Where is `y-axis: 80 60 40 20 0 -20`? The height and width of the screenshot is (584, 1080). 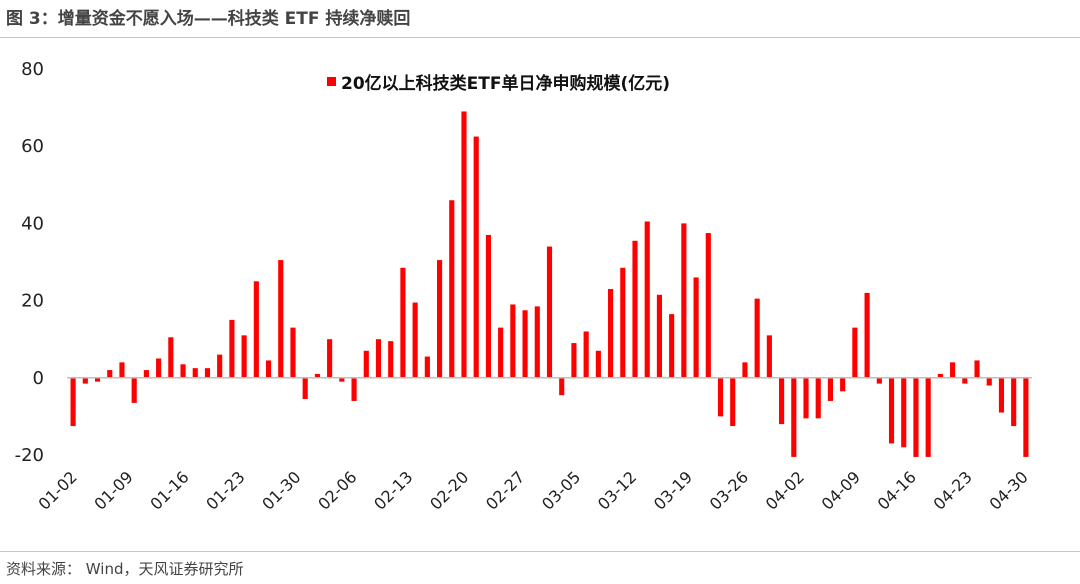
y-axis: 80 60 40 20 0 -20 is located at coordinates (29, 262).